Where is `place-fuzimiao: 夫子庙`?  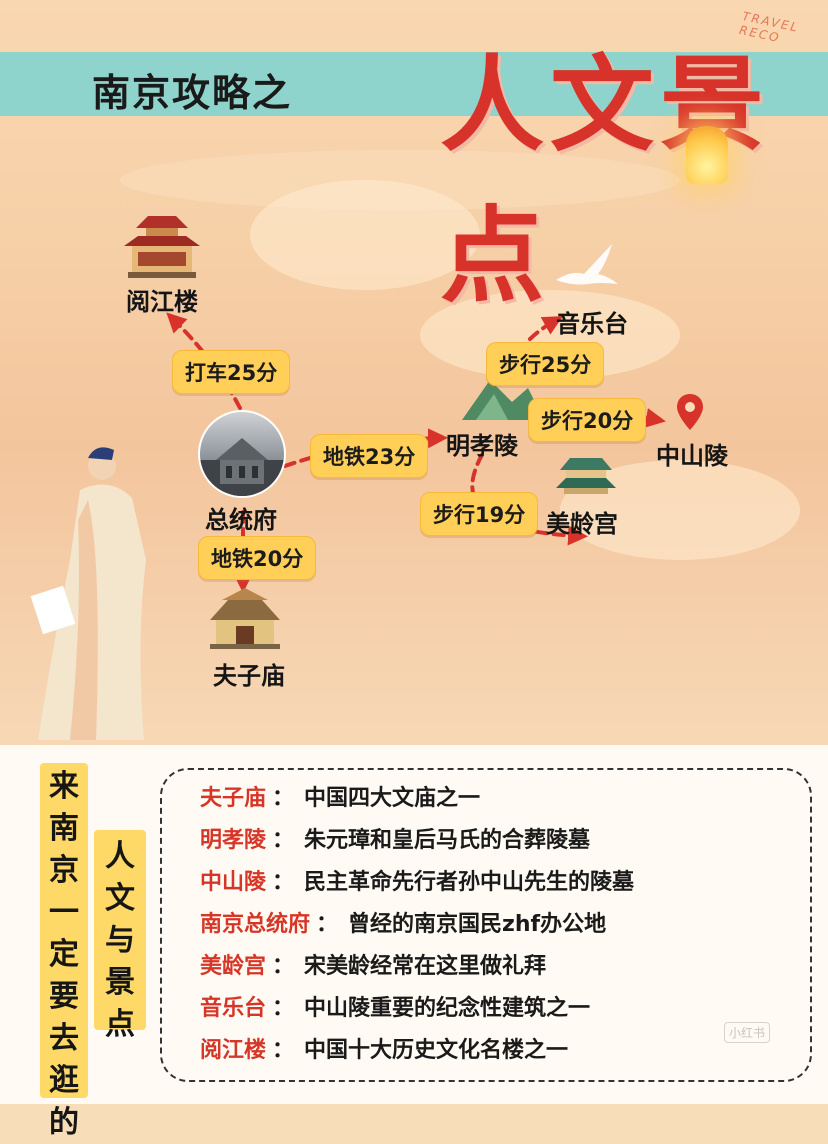
place-fuzimiao: 夫子庙 is located at coordinates (249, 676).